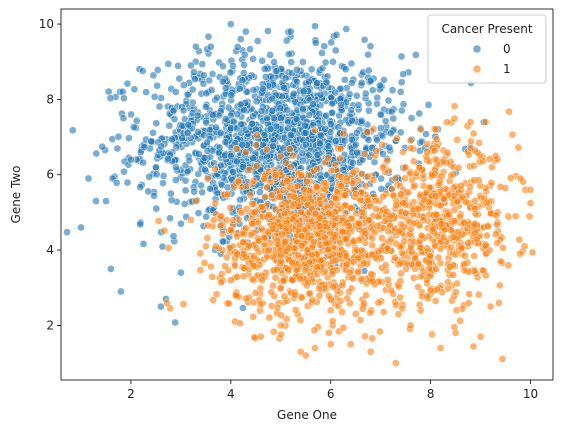 The image size is (562, 432). I want to click on legend-label-0: 0, so click(507, 49).